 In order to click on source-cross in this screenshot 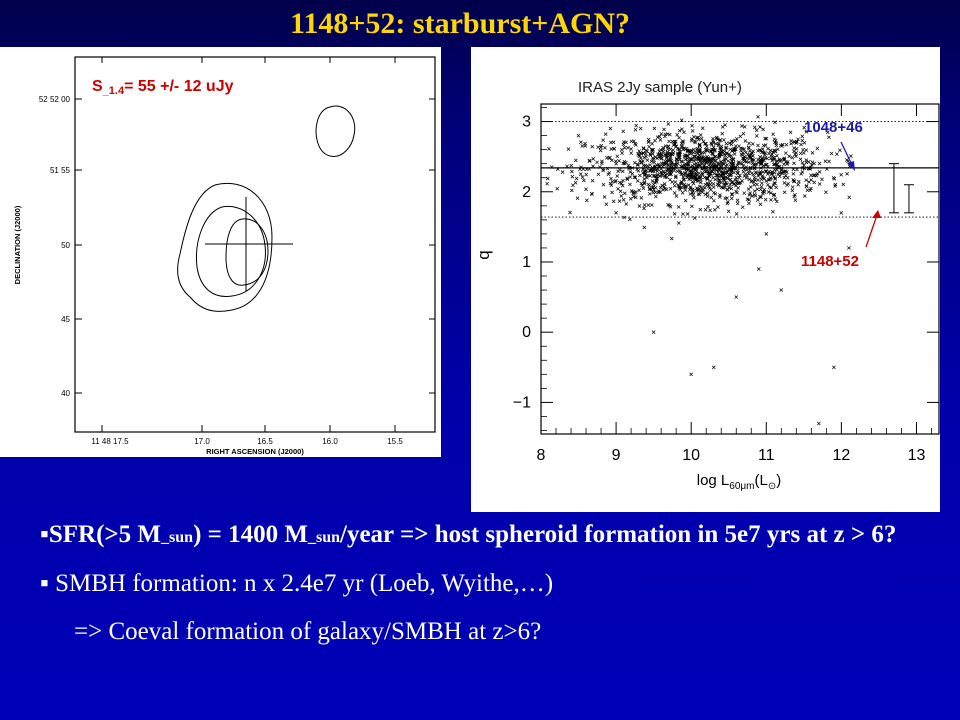, I will do `click(249, 244)`.